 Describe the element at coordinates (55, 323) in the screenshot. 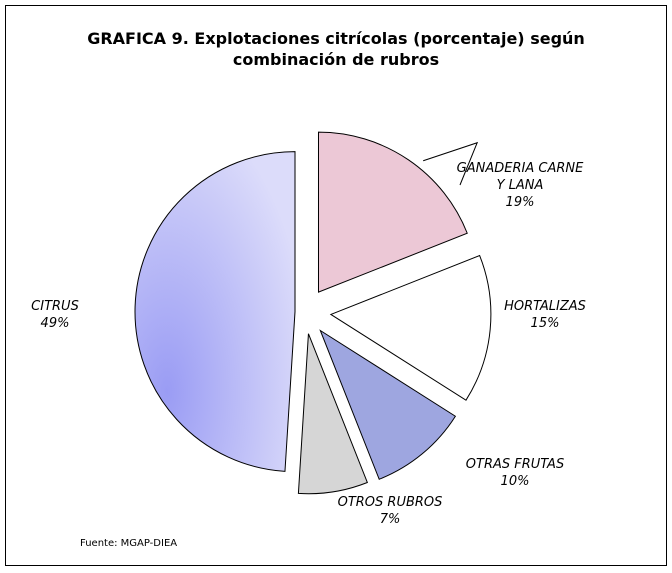

I see `slice-value-label: 49%` at that location.